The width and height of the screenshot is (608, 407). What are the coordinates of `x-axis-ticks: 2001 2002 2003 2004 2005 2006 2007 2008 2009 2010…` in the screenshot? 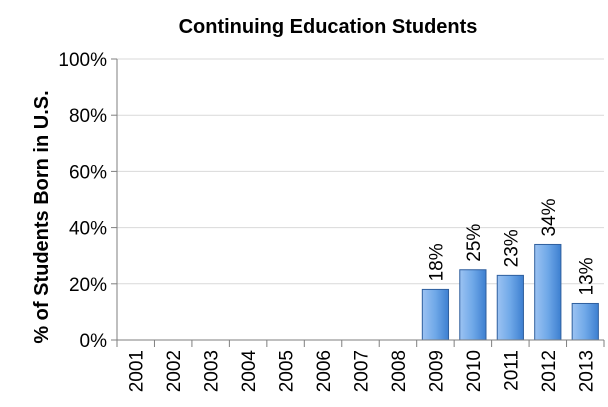 It's located at (360, 366).